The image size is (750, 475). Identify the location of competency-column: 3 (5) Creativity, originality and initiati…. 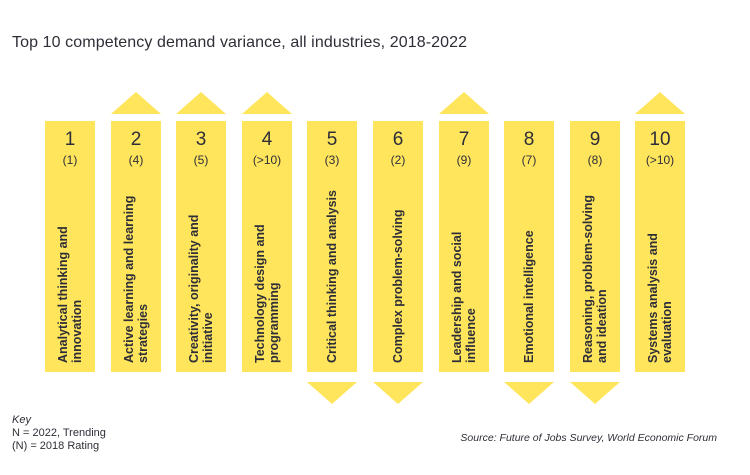
(201, 237).